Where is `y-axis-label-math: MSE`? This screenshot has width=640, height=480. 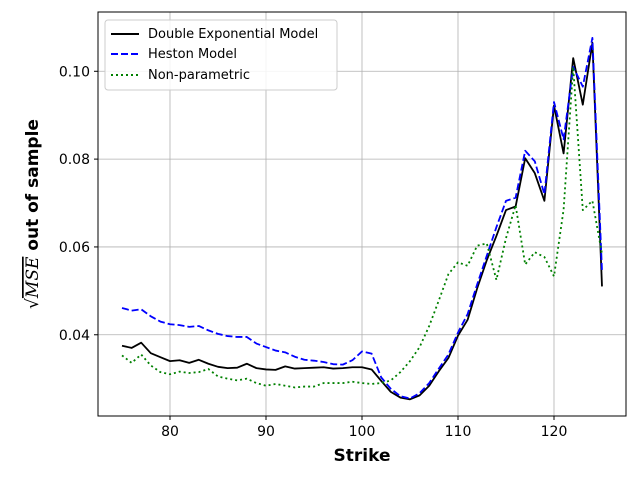 y-axis-label-math: MSE is located at coordinates (33, 277).